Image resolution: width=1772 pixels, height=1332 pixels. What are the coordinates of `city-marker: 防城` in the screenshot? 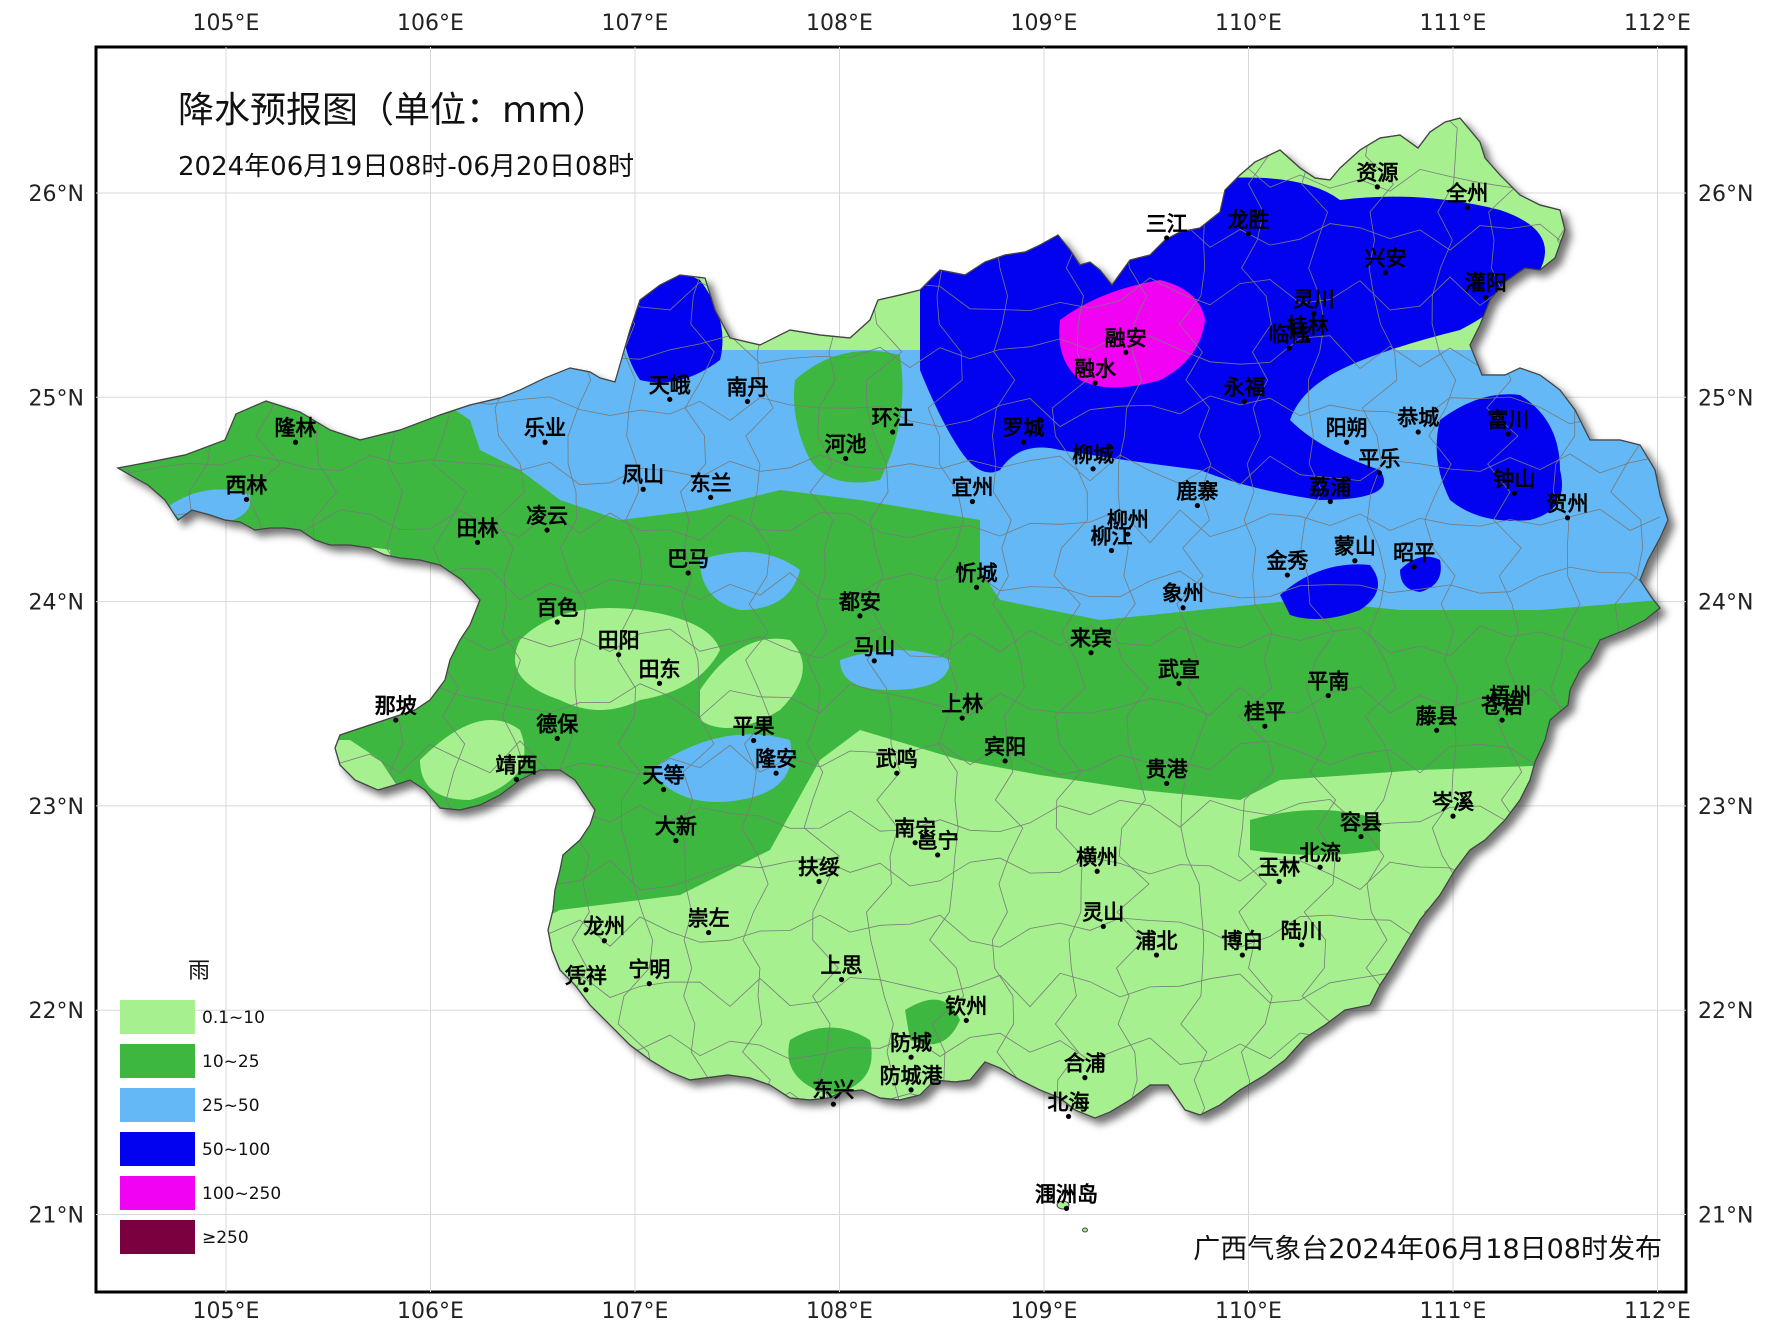 It's located at (911, 1045).